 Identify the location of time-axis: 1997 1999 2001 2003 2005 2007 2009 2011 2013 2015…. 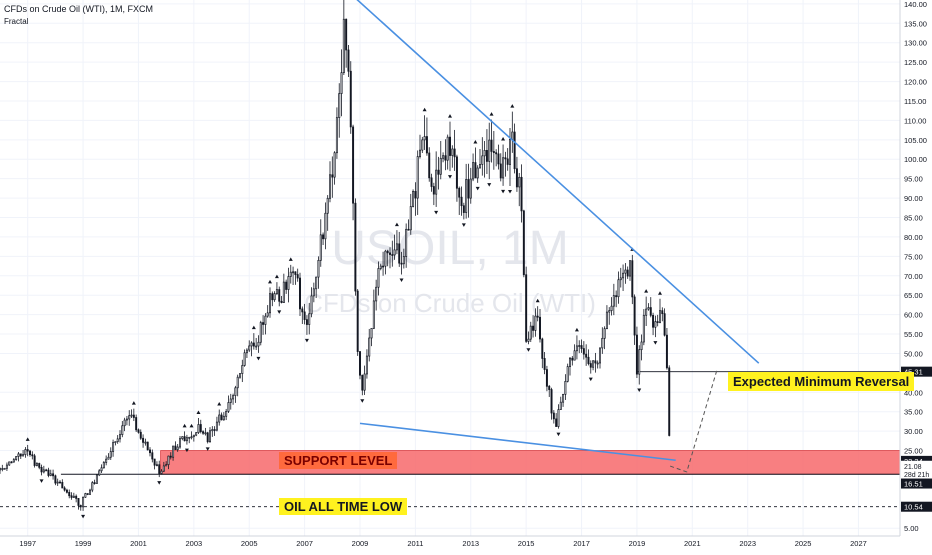
(450, 541).